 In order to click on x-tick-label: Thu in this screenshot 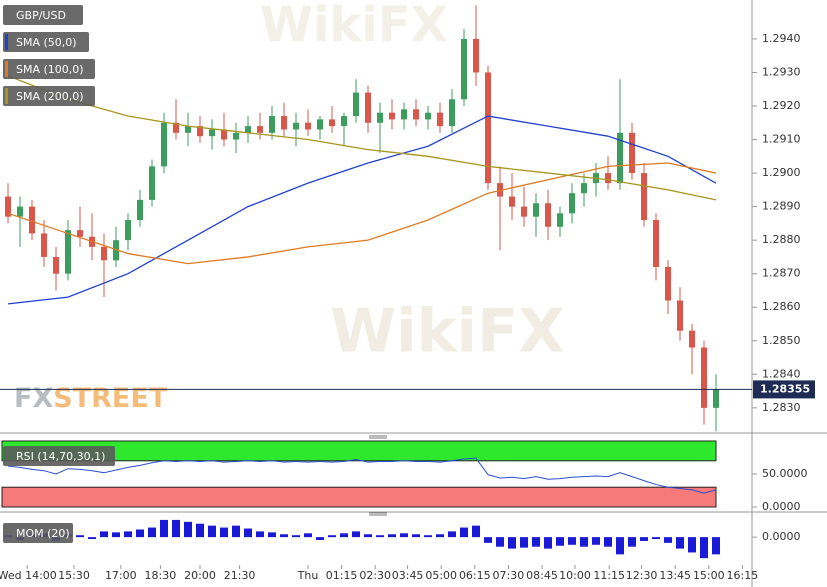, I will do `click(308, 575)`.